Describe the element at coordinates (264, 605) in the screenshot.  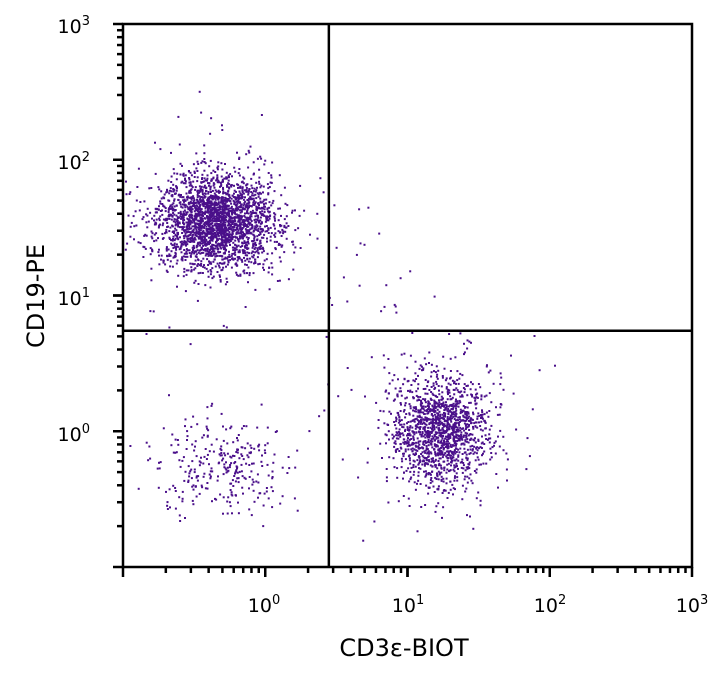
I see `x-tick-label: 100` at that location.